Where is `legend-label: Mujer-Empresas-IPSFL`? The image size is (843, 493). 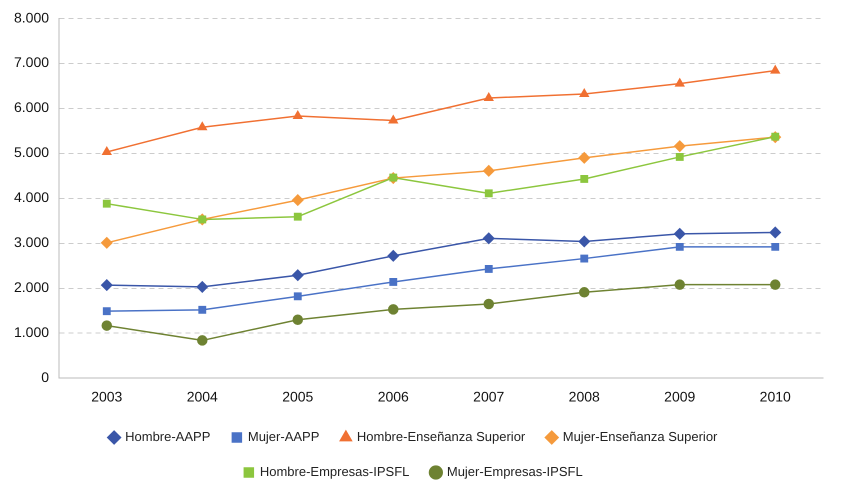 legend-label: Mujer-Empresas-IPSFL is located at coordinates (514, 472).